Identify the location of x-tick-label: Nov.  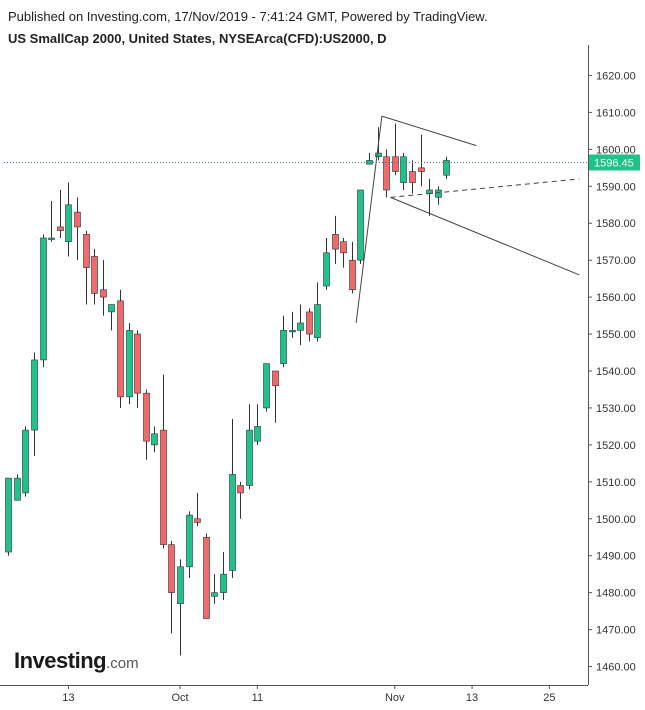
(395, 698).